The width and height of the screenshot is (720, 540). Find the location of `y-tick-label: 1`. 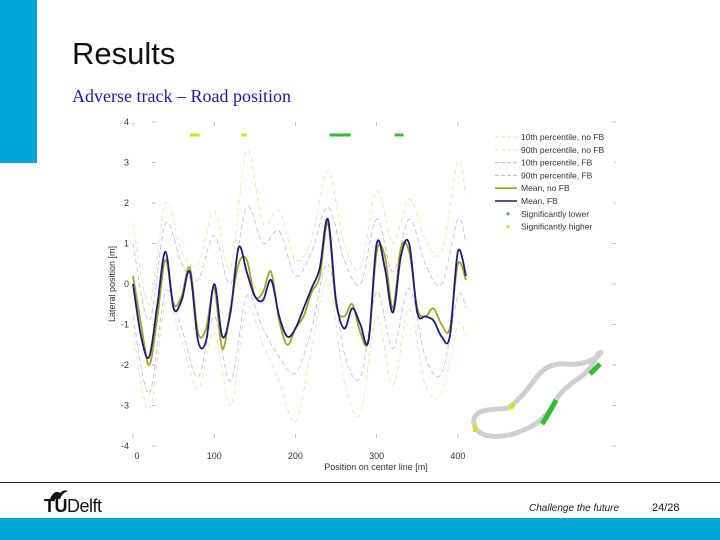

y-tick-label: 1 is located at coordinates (126, 244).